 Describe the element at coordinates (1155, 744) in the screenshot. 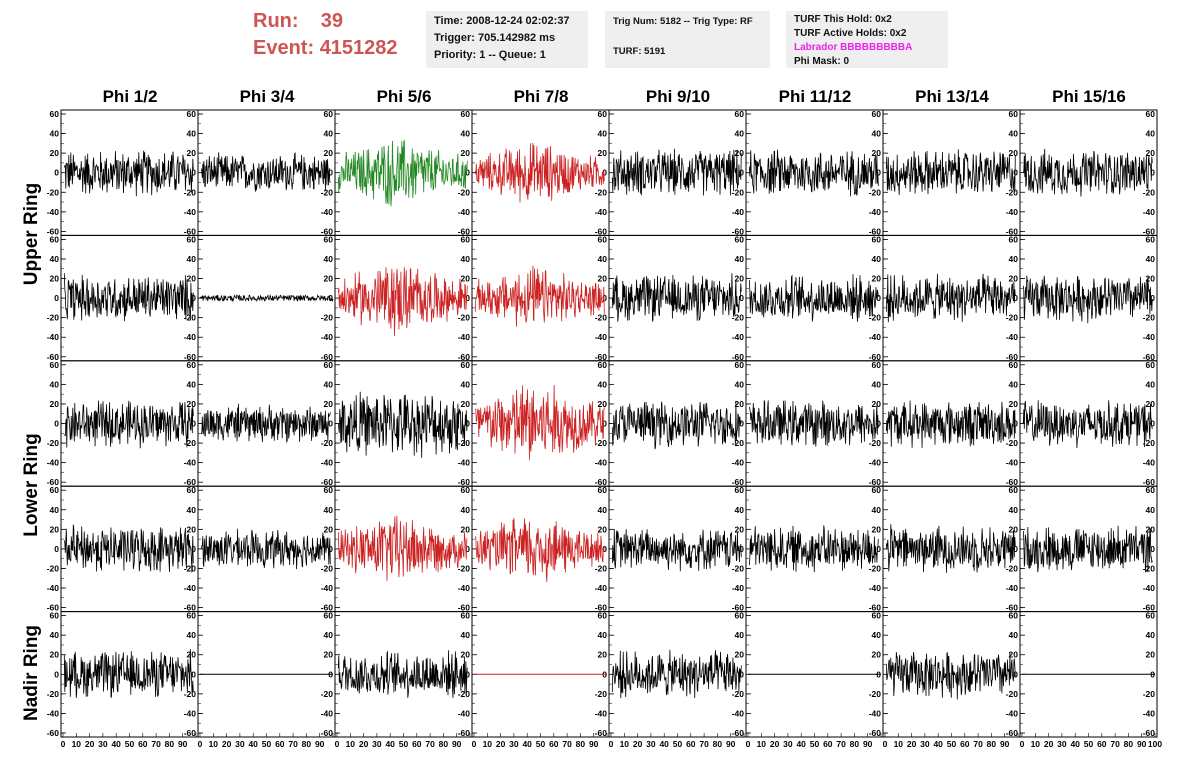

I see `x-tick-label: 100` at that location.